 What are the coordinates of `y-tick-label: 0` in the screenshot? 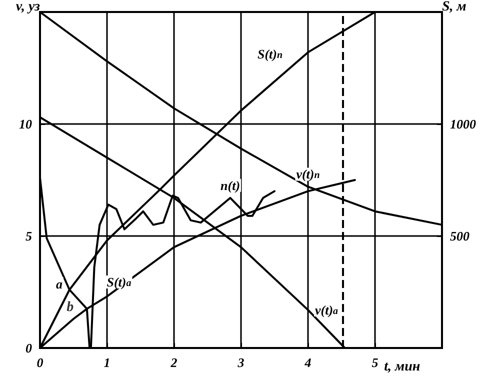 It's located at (29, 348).